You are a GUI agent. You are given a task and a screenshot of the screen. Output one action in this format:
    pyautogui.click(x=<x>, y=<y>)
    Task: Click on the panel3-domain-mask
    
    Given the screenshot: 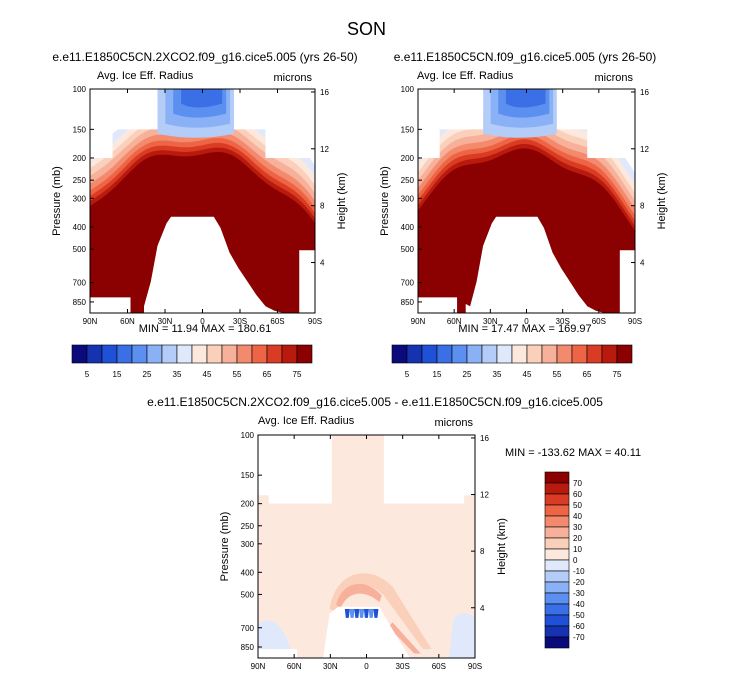 What is the action you would take?
    pyautogui.click(x=429, y=469)
    